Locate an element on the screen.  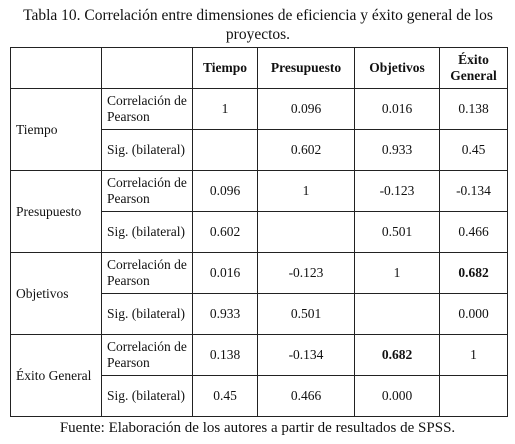
header-row: Tiempo Presupuesto Objetivos Éxito General is located at coordinates (259, 68).